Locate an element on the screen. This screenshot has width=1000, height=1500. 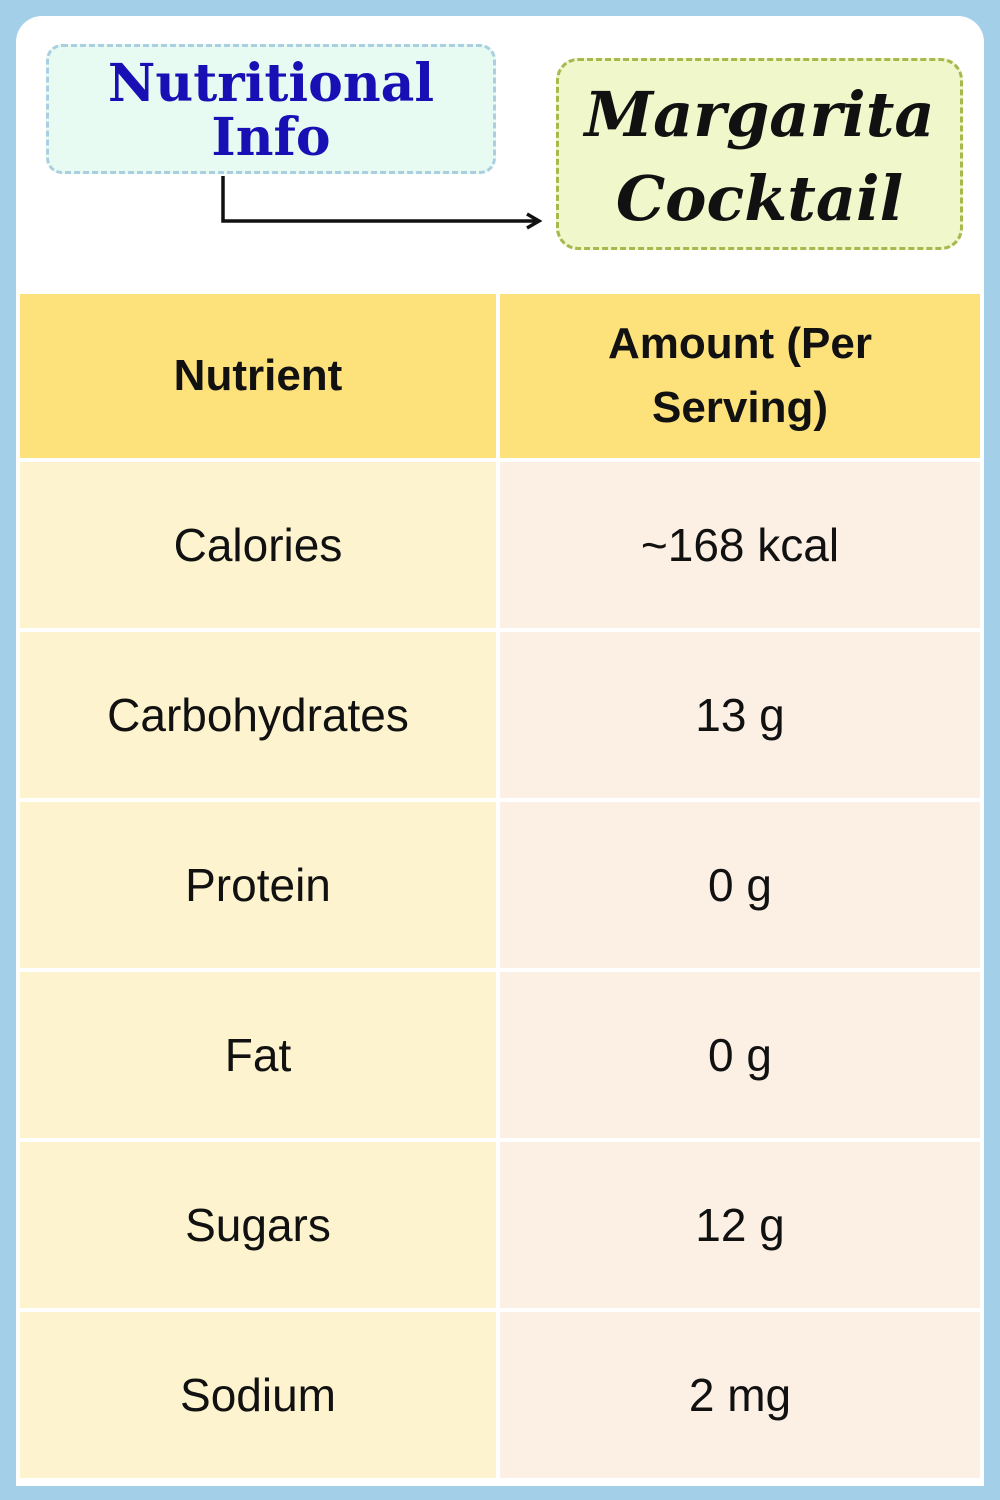
table-row: Sodium 2 mg is located at coordinates (500, 1395).